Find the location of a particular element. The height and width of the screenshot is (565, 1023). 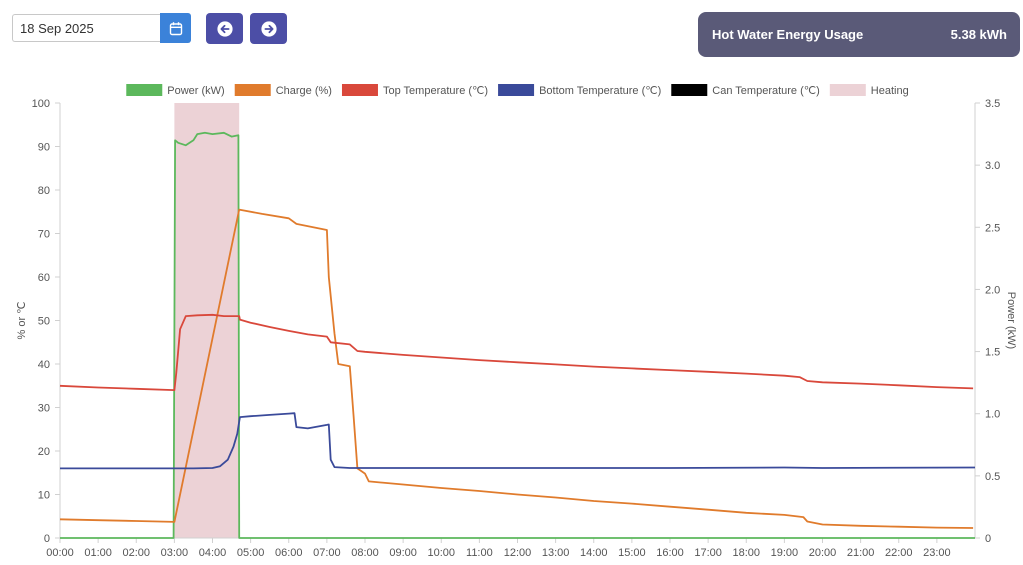

legend-label-1: Charge (%) is located at coordinates (304, 91).